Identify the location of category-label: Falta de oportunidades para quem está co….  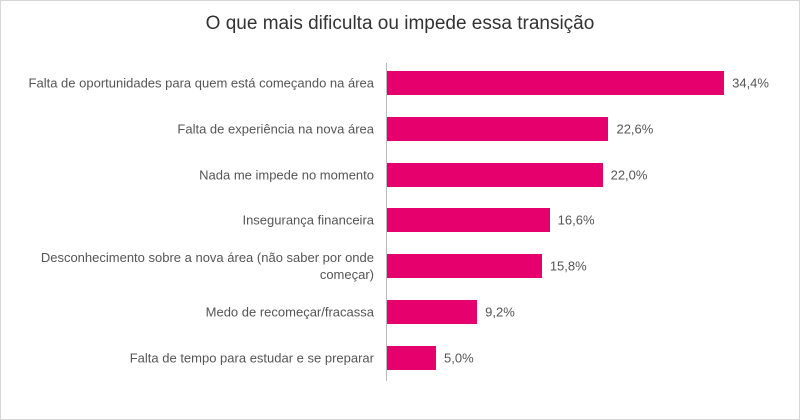
(201, 83).